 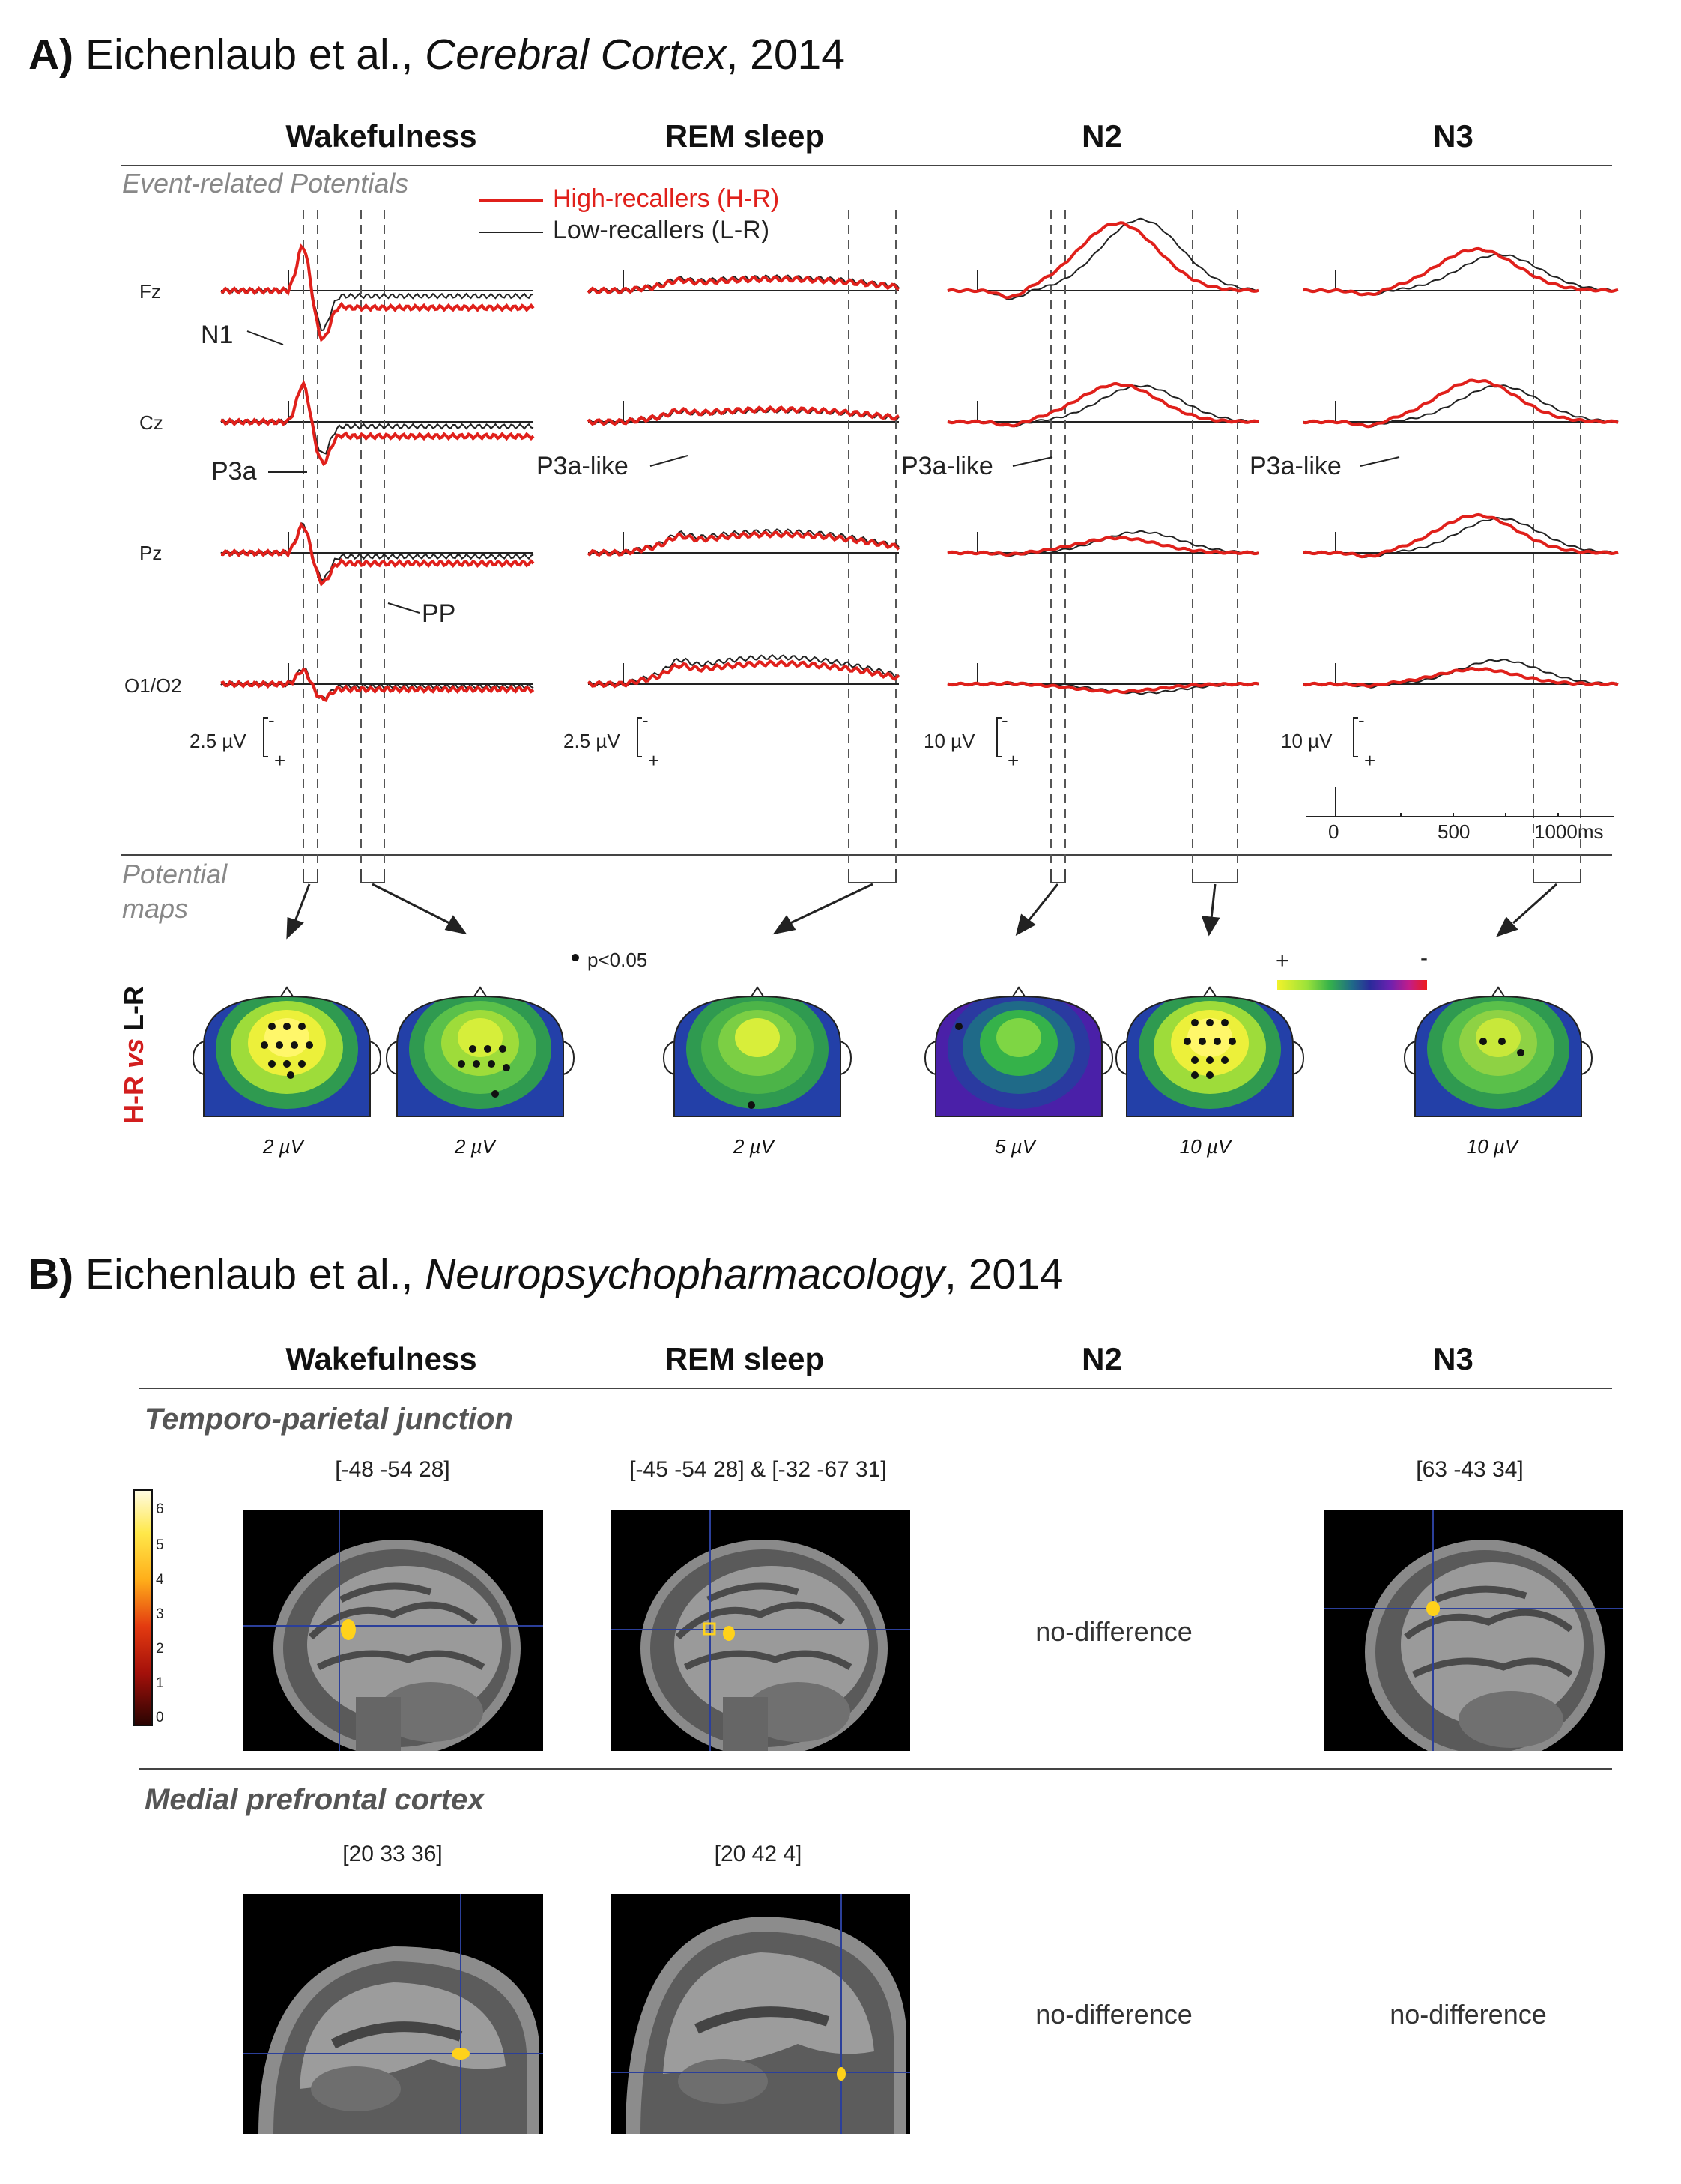 I want to click on time-tick-1000: 1000ms, so click(x=1569, y=831).